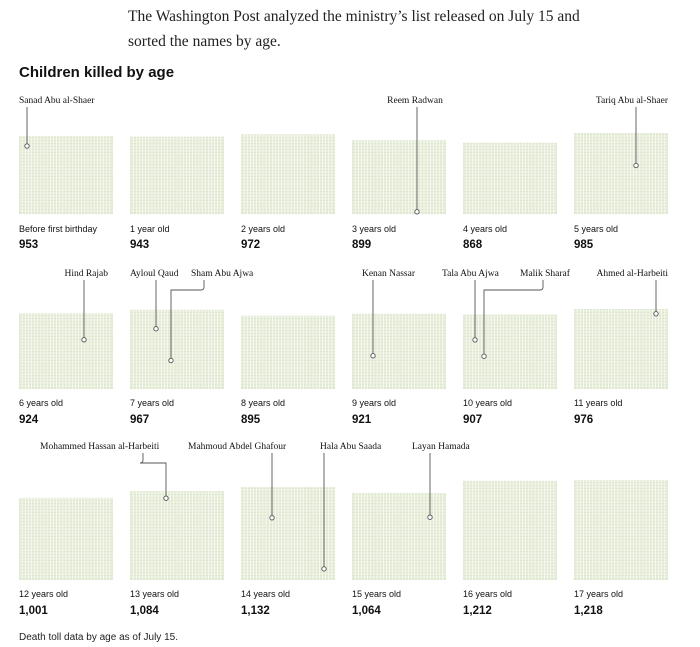 The image size is (700, 647). What do you see at coordinates (584, 245) in the screenshot?
I see `value-label: 985` at bounding box center [584, 245].